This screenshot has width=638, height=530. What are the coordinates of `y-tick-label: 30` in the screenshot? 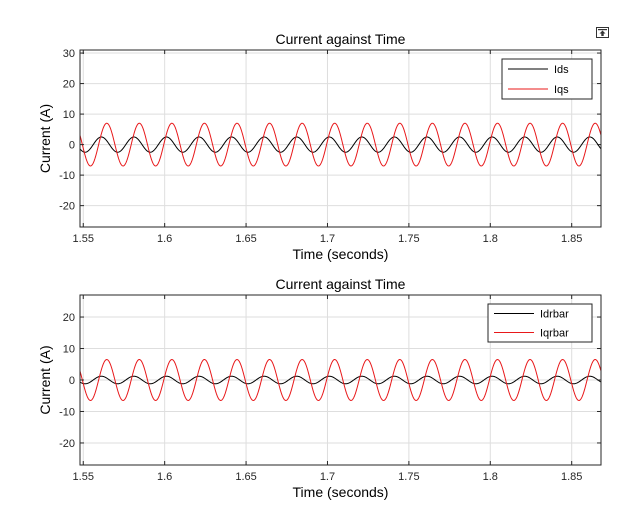 It's located at (69, 54).